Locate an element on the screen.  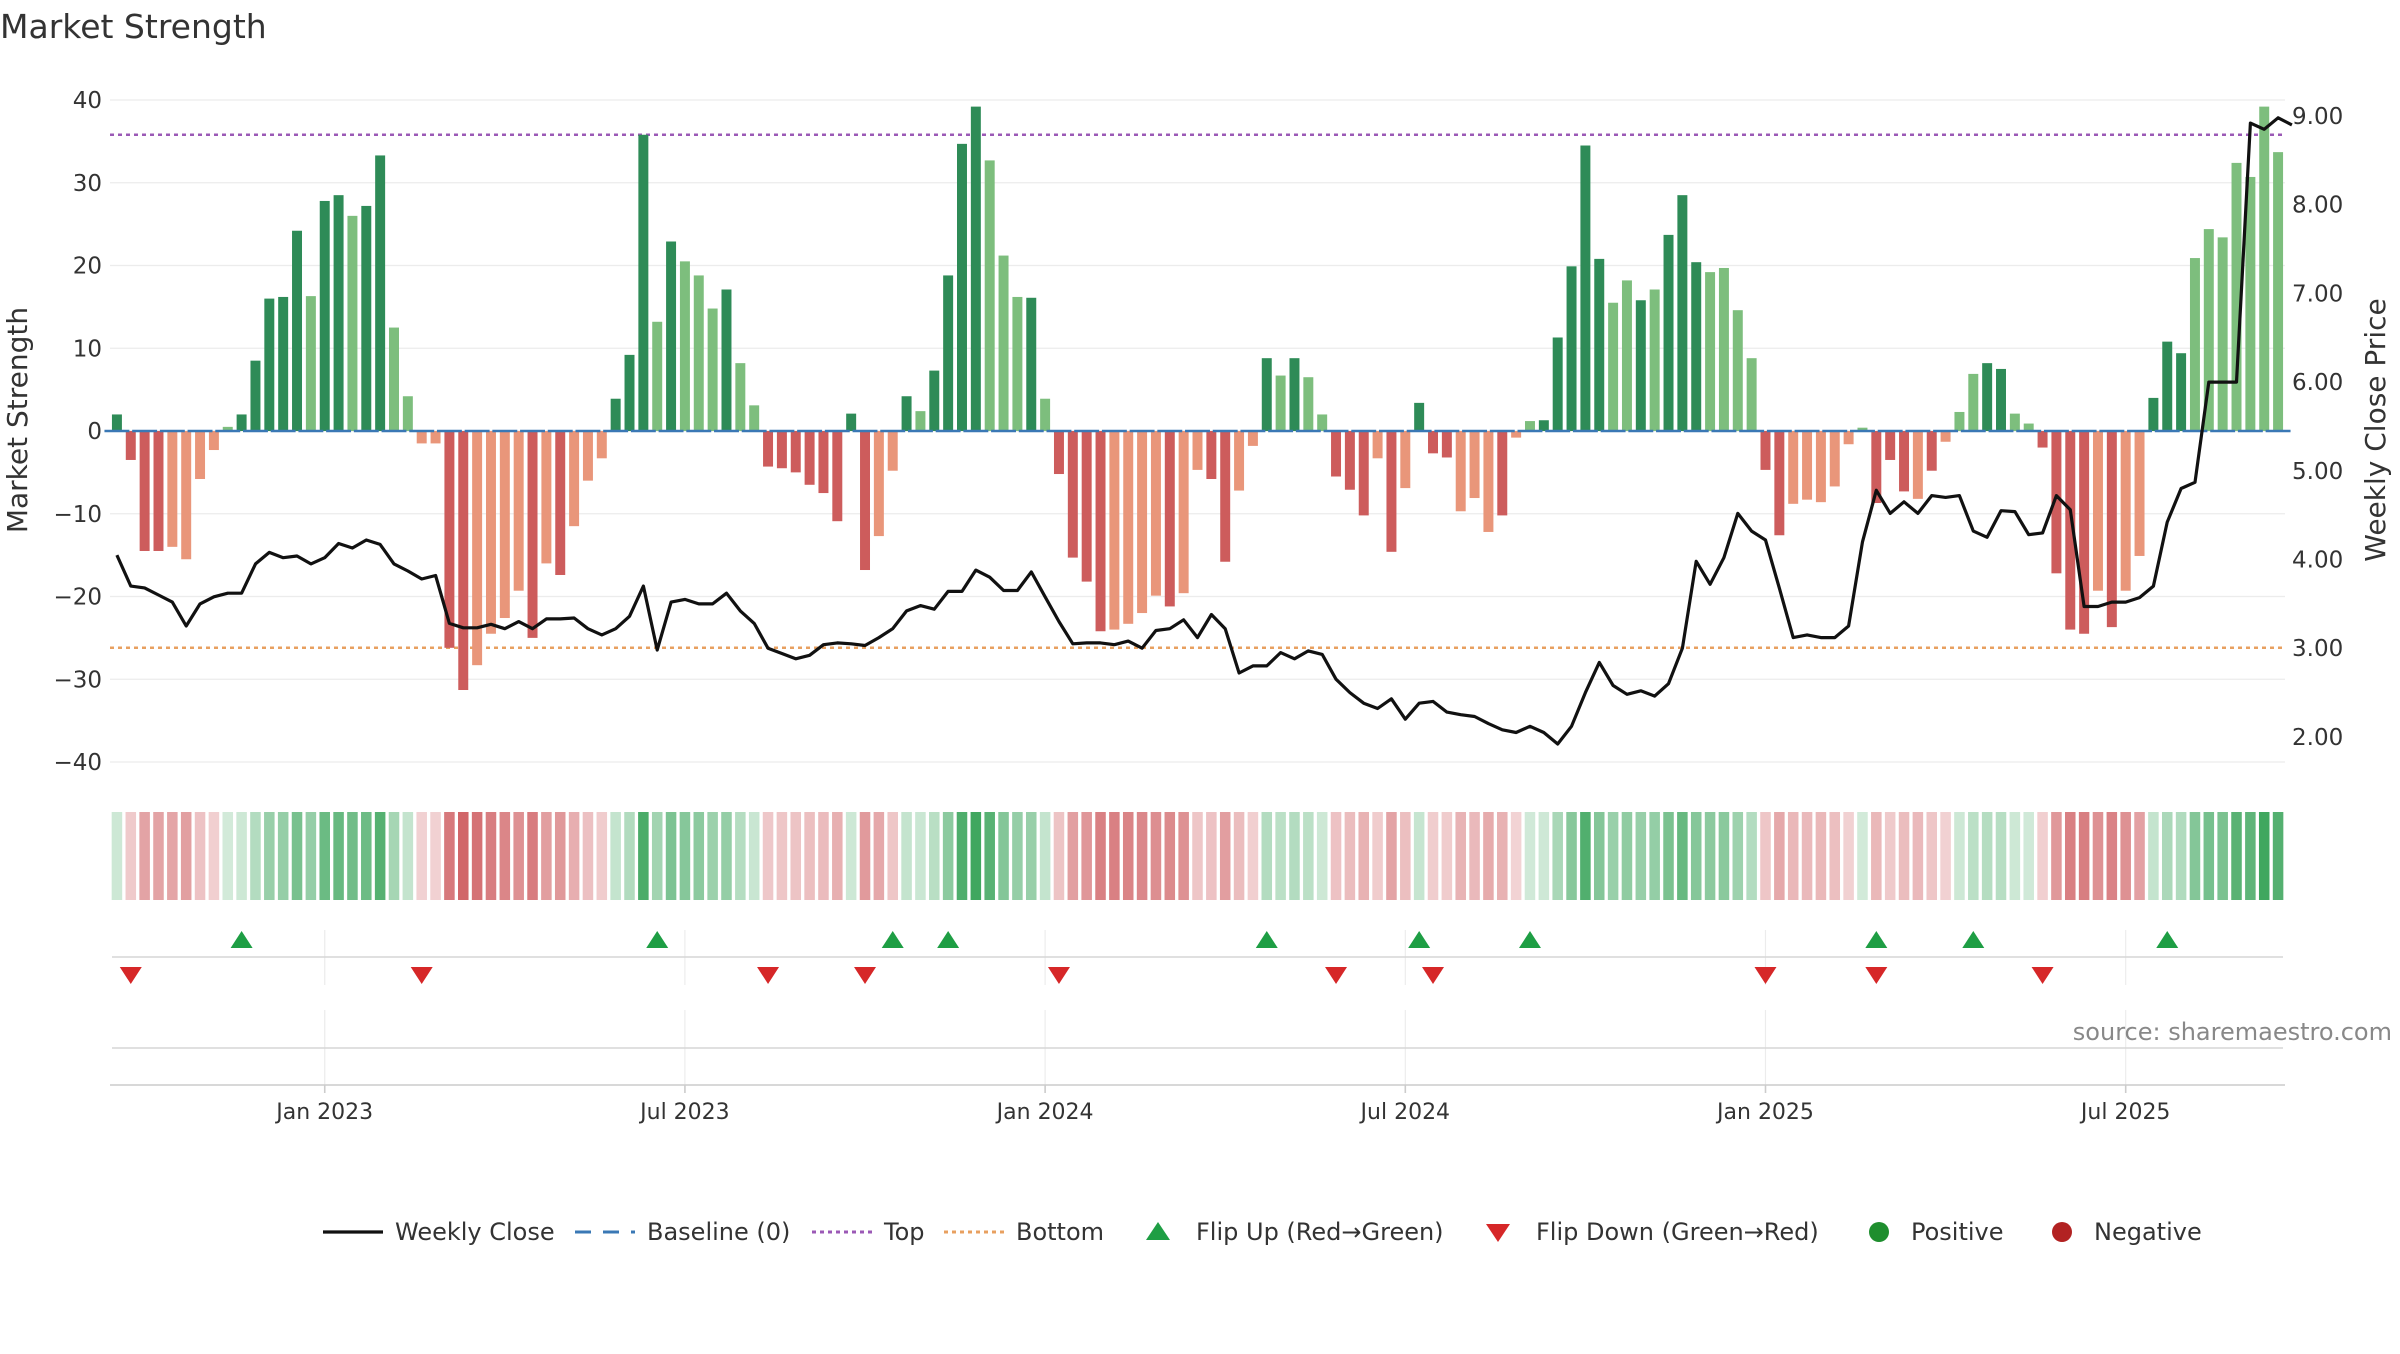
left-tick-label: 30 is located at coordinates (87, 184).